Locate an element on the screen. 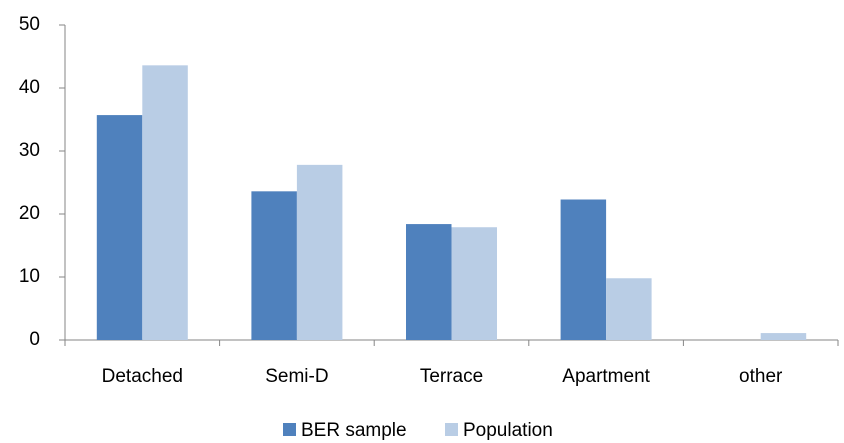  y-tick-label: 10 is located at coordinates (29, 276).